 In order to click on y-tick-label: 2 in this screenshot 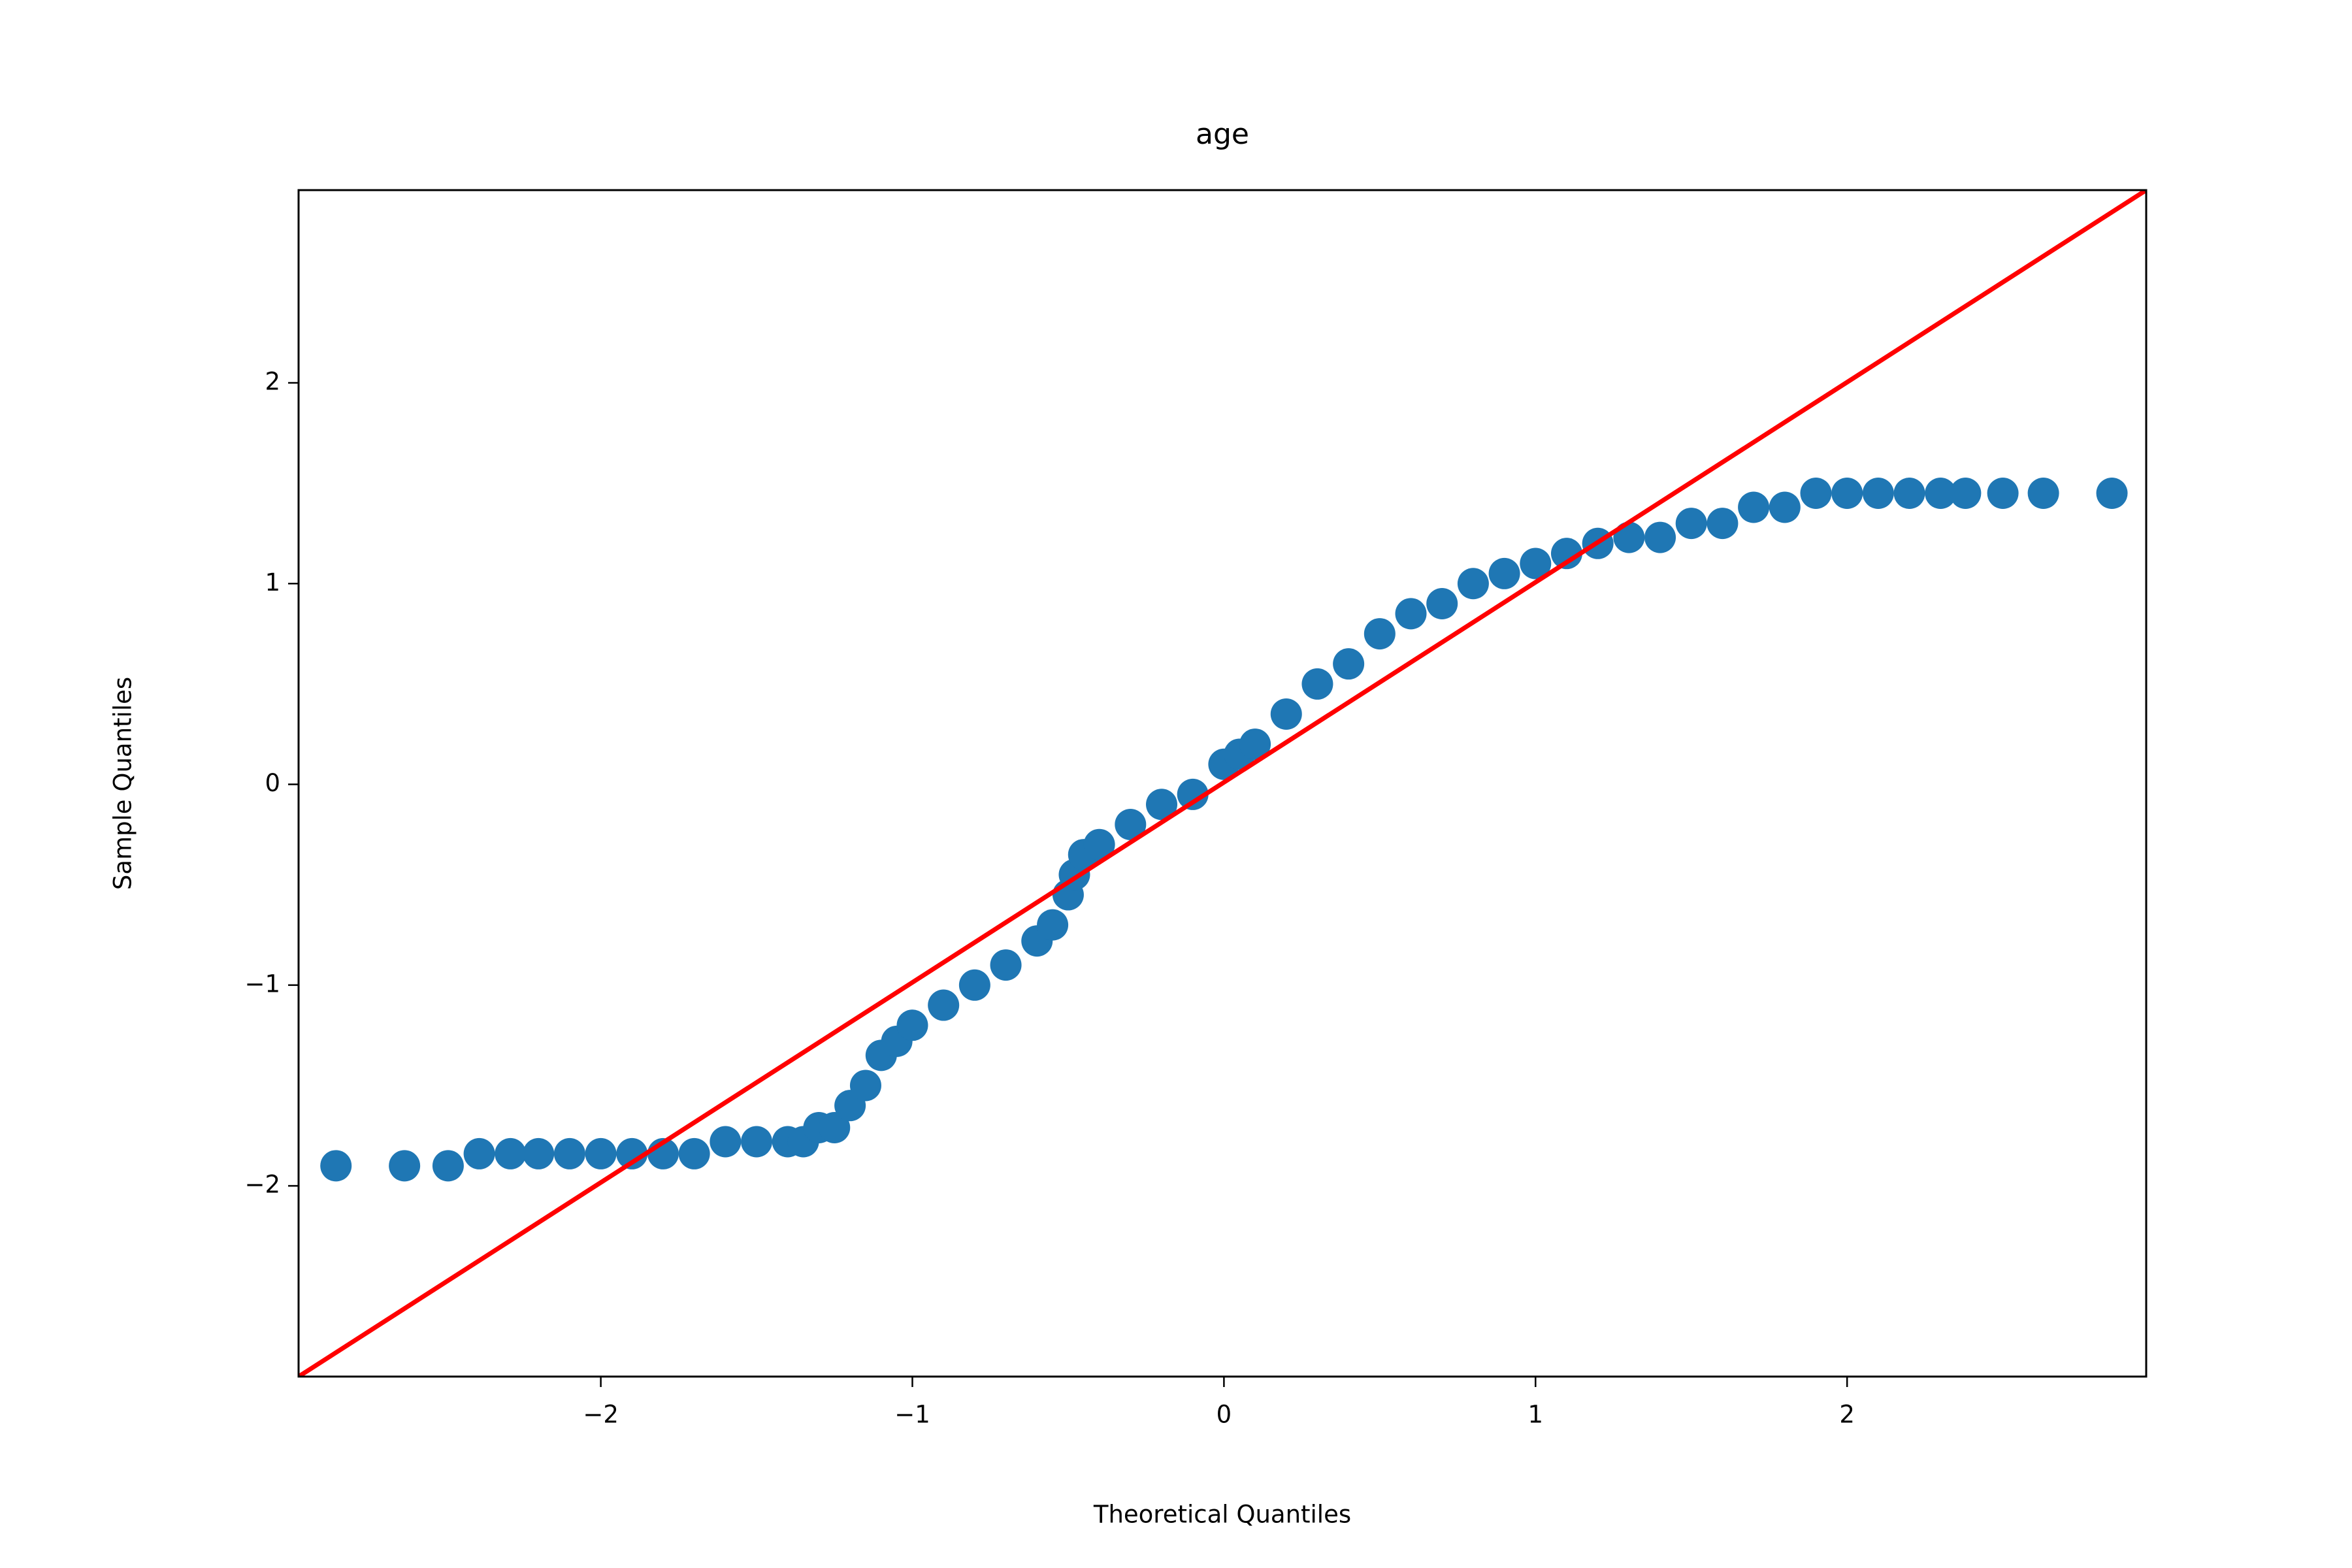, I will do `click(272, 381)`.